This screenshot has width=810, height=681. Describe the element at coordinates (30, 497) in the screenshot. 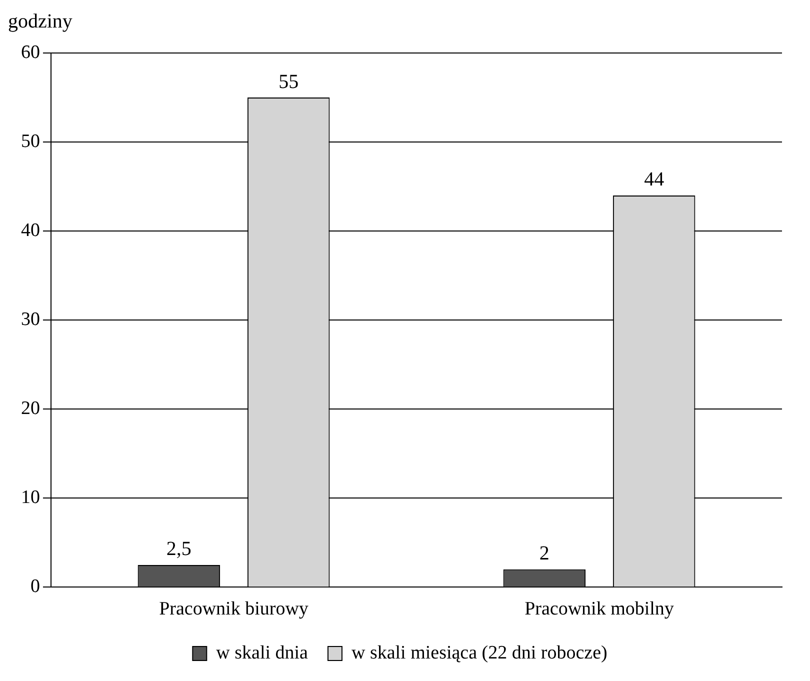

I see `y-tick-label: 10` at that location.